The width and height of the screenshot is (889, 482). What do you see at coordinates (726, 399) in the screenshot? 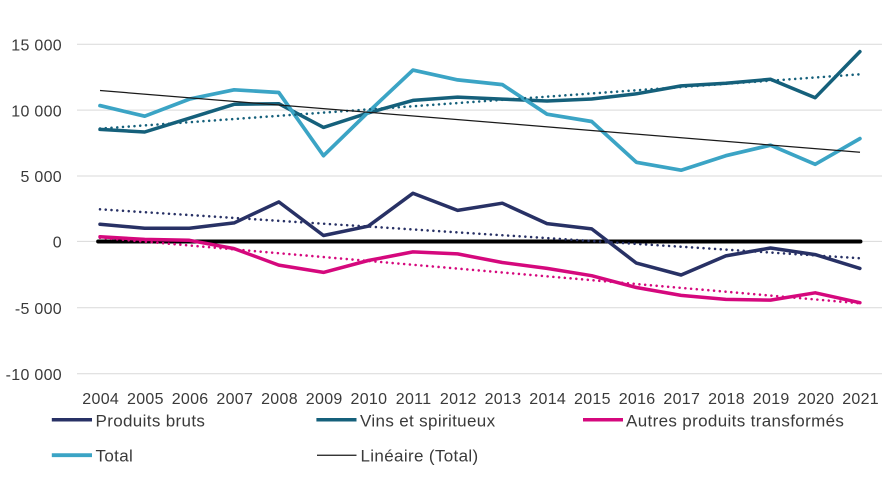
I see `svg-text: 2018` at bounding box center [726, 399].